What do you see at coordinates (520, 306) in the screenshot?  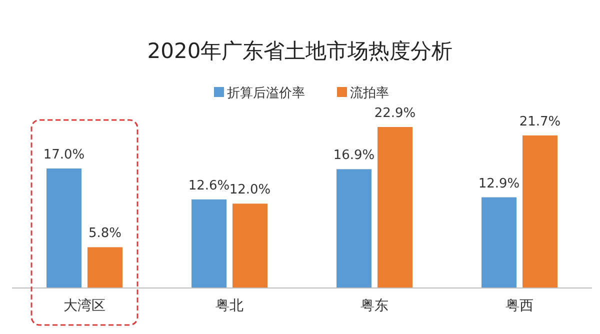 I see `x-tick-label: 粤西` at bounding box center [520, 306].